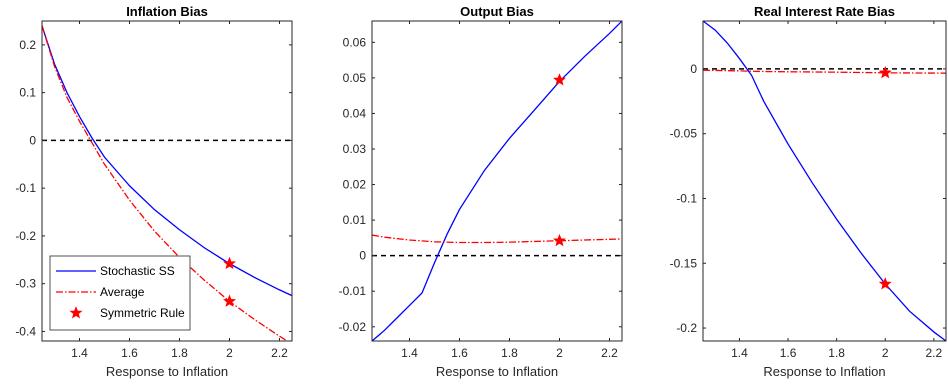 The height and width of the screenshot is (387, 948). What do you see at coordinates (684, 134) in the screenshot?
I see `y-tick-label: -0.05` at bounding box center [684, 134].